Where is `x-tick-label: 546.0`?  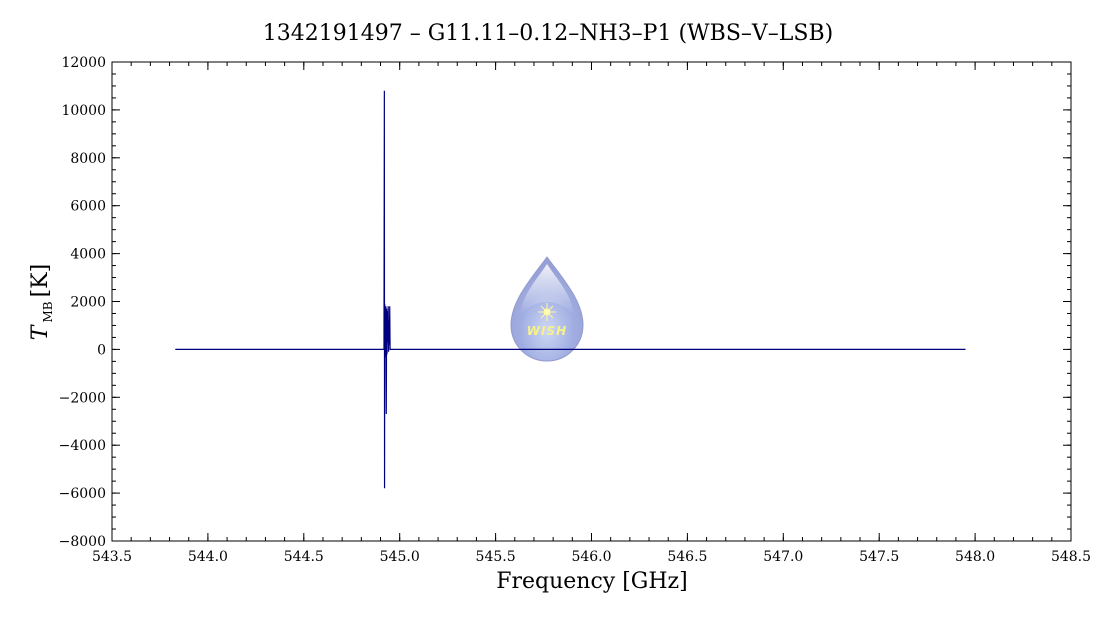 x-tick-label: 546.0 is located at coordinates (591, 557).